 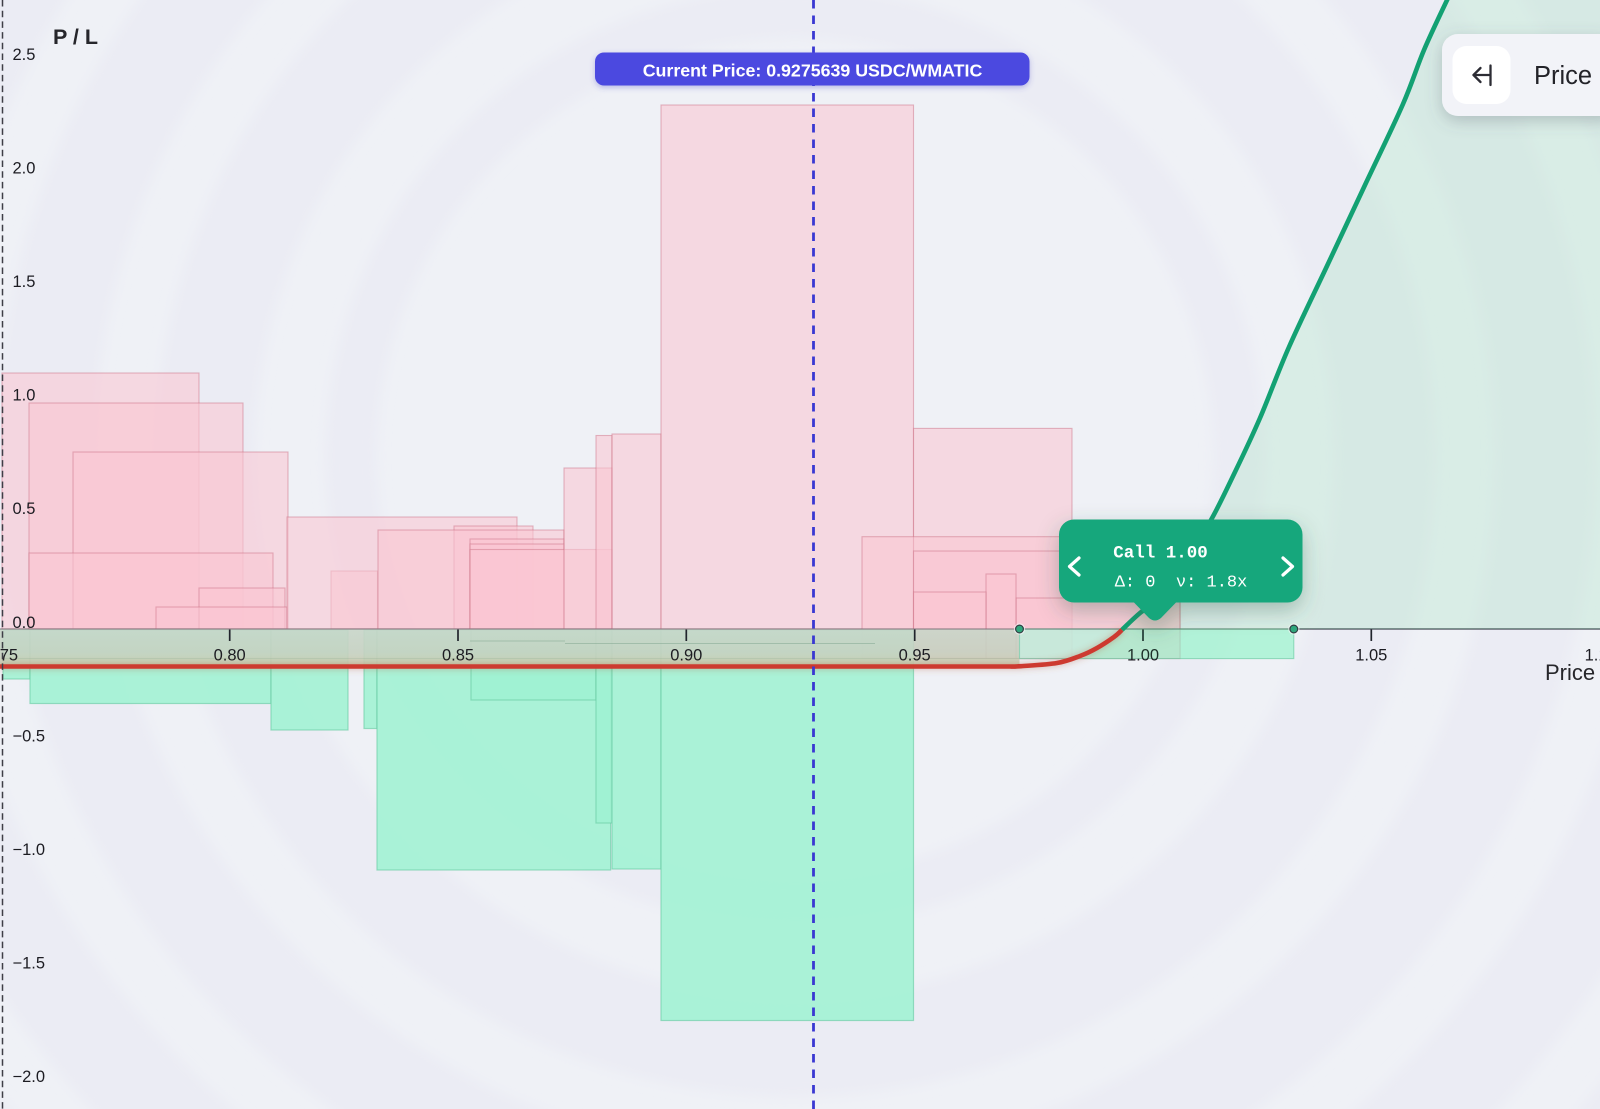 What do you see at coordinates (9, 656) in the screenshot?
I see `svg-text: 0.75` at bounding box center [9, 656].